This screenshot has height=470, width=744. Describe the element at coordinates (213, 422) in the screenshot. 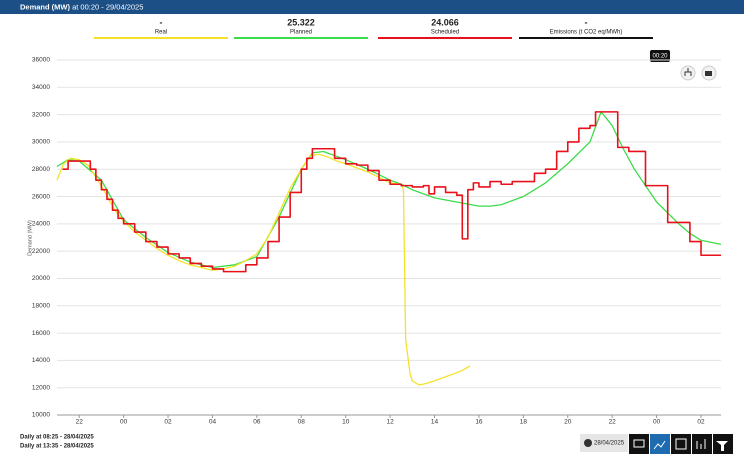

I see `x-tick-label: 04` at that location.